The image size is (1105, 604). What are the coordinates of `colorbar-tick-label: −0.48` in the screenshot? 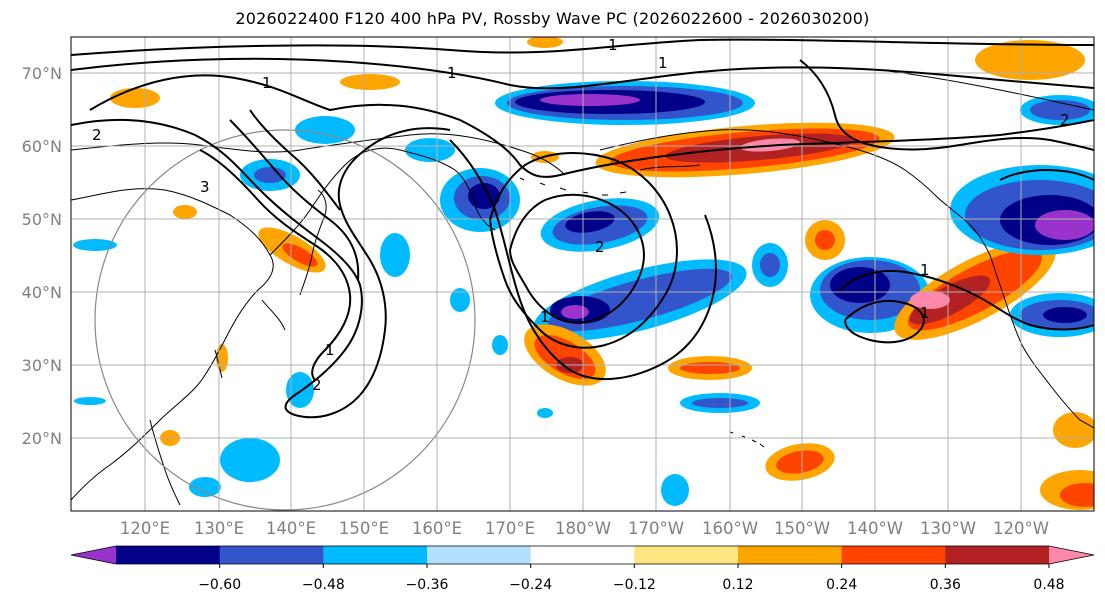 It's located at (323, 585).